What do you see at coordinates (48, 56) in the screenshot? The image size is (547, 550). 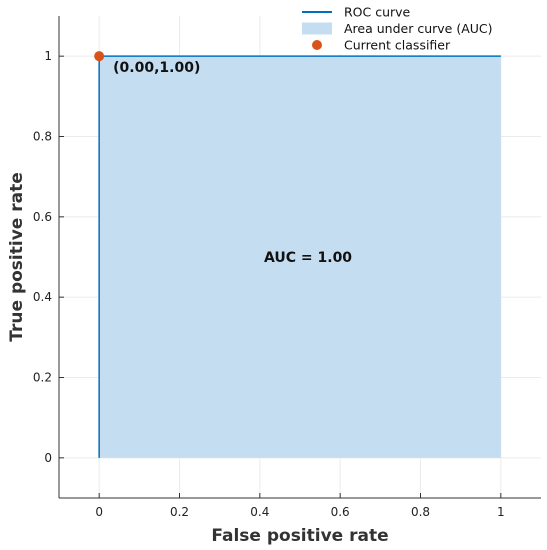 I see `y-tick-label: 1` at bounding box center [48, 56].